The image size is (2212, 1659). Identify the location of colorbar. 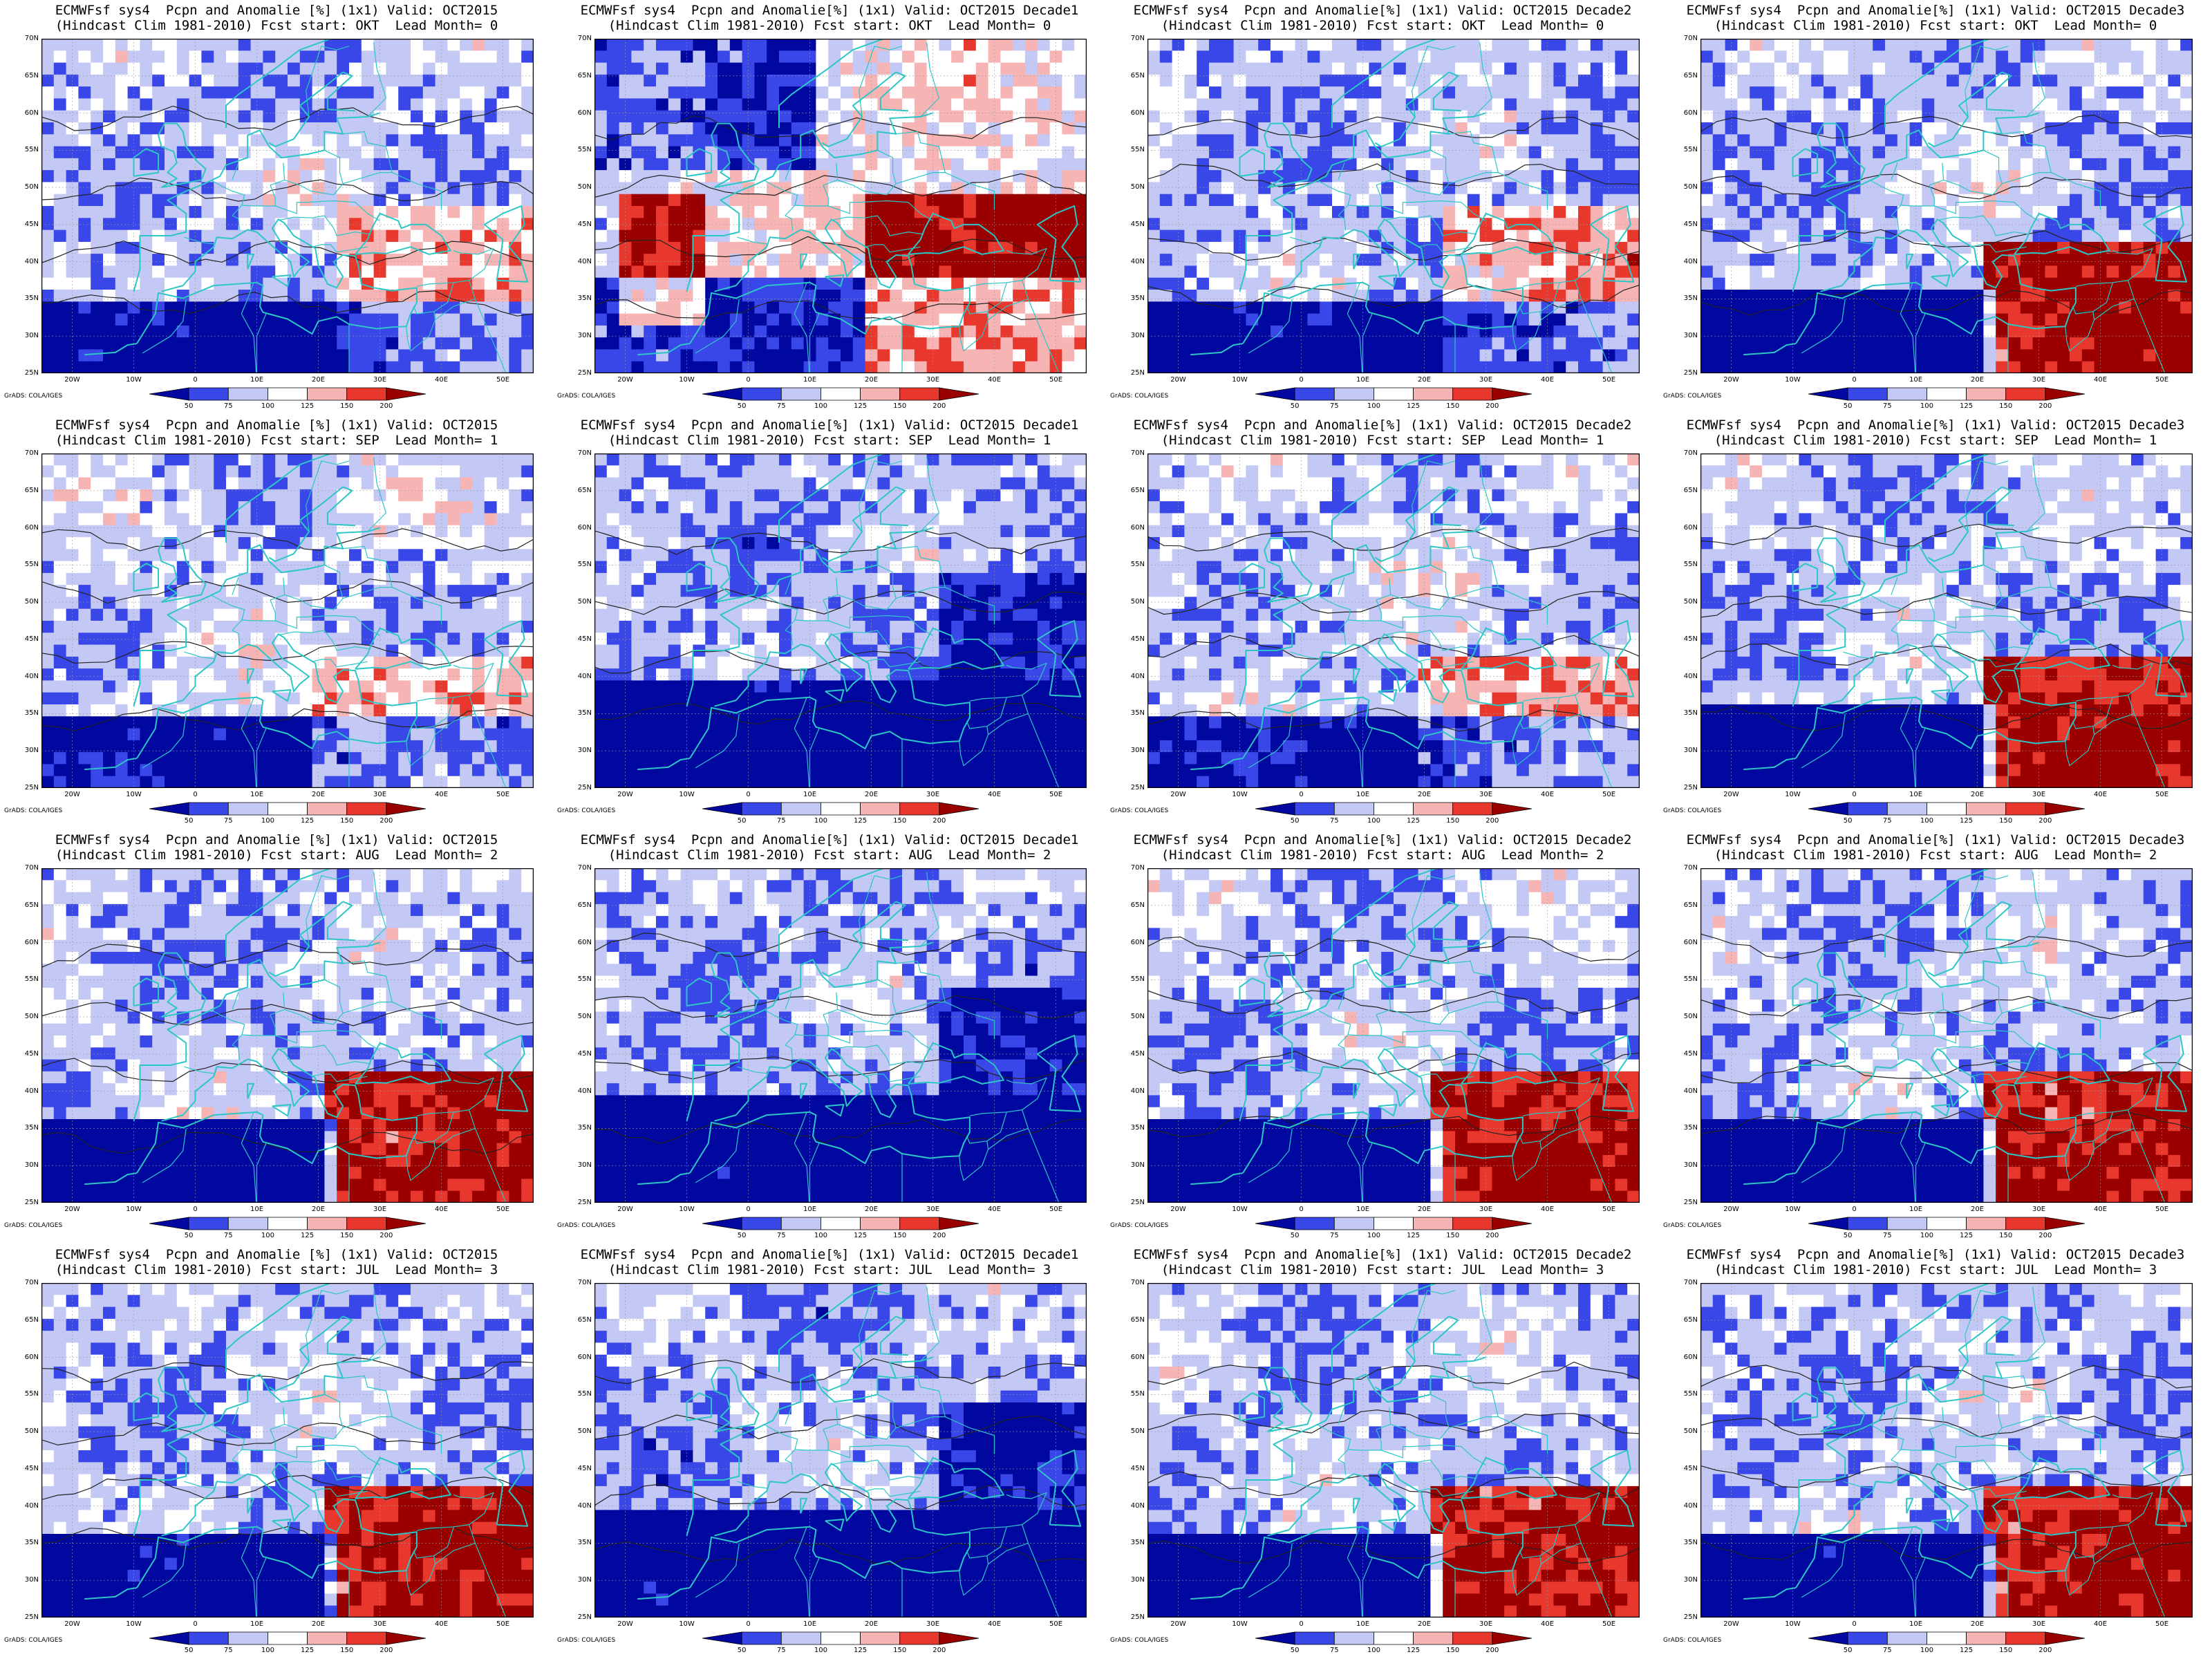
(1947, 394).